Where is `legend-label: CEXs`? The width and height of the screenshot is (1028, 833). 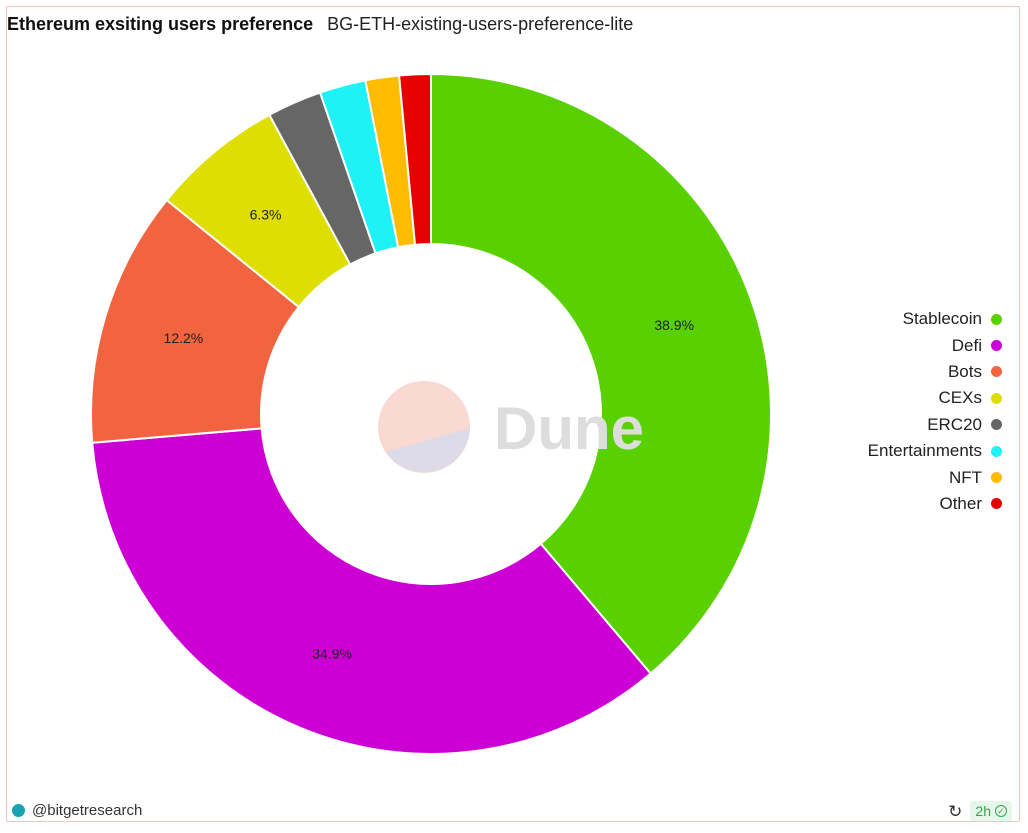
legend-label: CEXs is located at coordinates (960, 398).